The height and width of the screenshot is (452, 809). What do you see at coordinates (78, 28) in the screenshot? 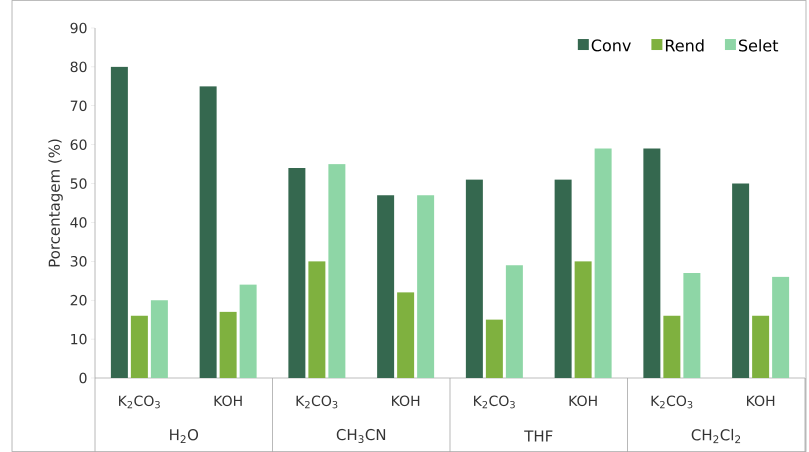
I see `y-tick-label: 90` at bounding box center [78, 28].